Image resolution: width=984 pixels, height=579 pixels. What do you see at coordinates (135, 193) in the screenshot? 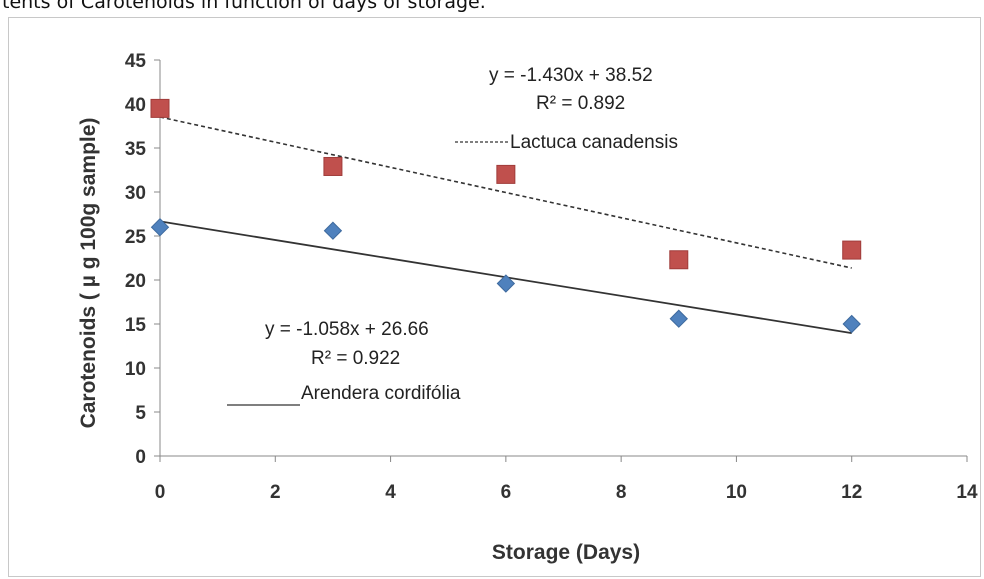
I see `y-tick-label: 30` at bounding box center [135, 193].